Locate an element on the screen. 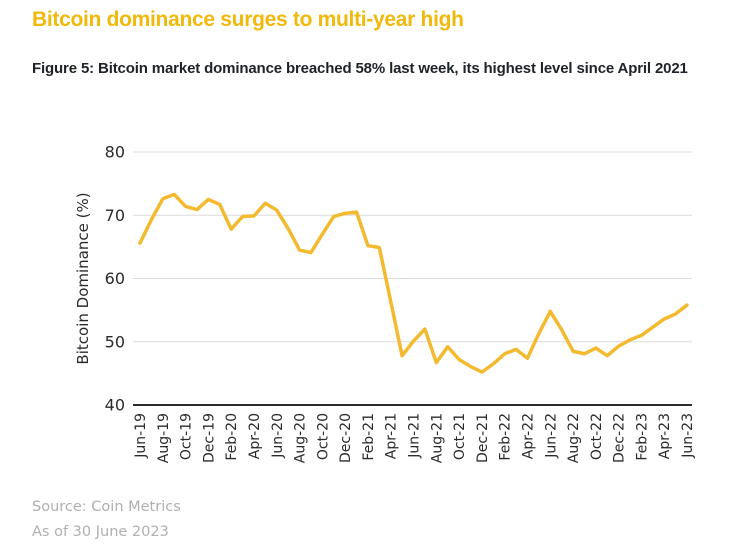 Image resolution: width=730 pixels, height=544 pixels. x-tick-label: Jun-22 is located at coordinates (551, 436).